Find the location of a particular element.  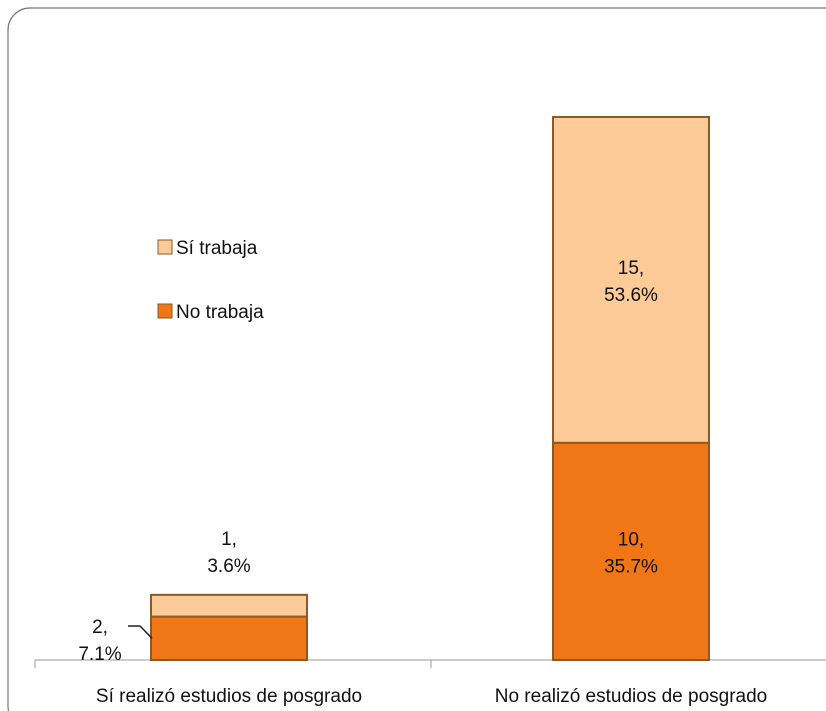

x-tick-label: No realizó estudios de posgrado is located at coordinates (631, 696).